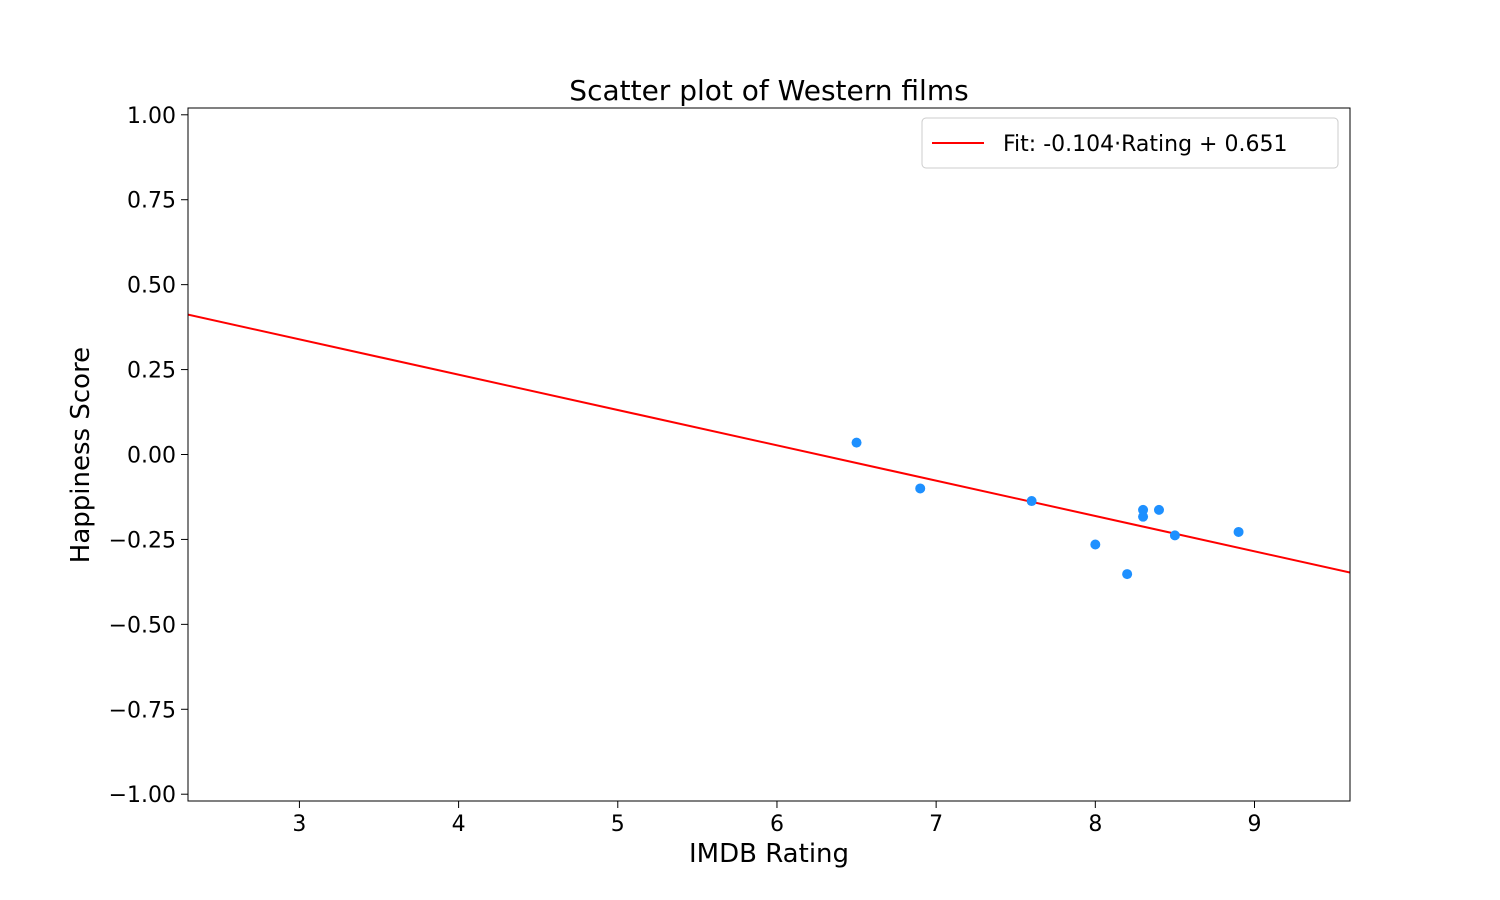  I want to click on y-tick-label: 0.00, so click(151, 456).